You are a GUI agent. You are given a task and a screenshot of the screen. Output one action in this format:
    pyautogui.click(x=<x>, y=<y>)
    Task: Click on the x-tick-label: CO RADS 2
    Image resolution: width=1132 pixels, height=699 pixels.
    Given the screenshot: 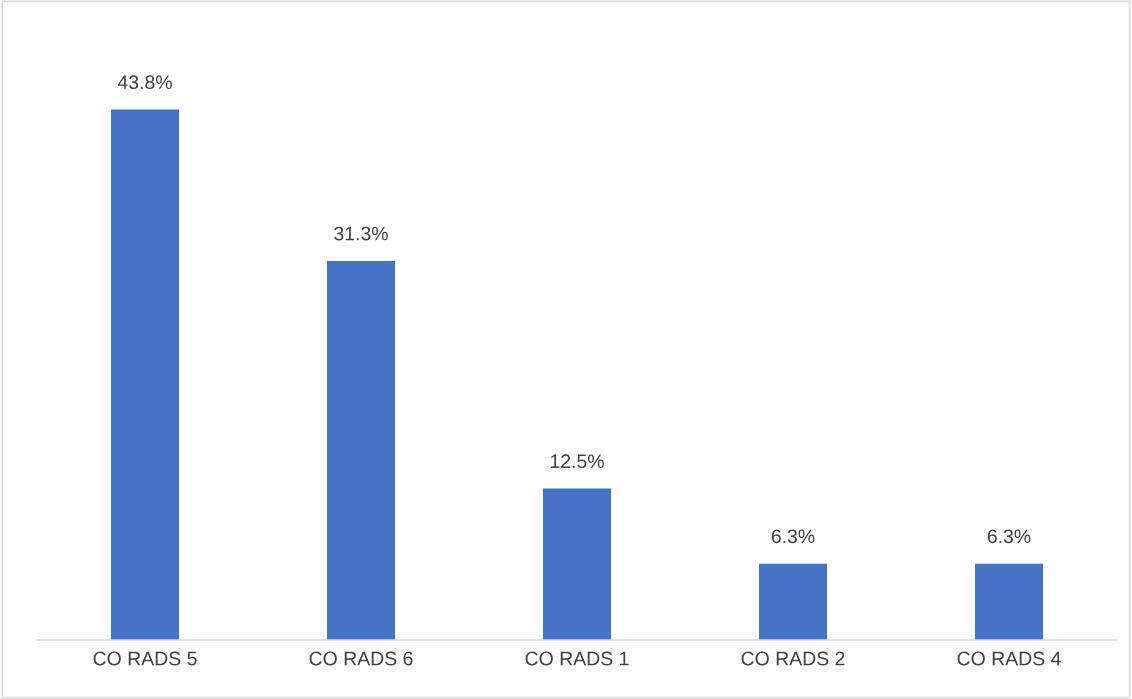 What is the action you would take?
    pyautogui.click(x=793, y=658)
    